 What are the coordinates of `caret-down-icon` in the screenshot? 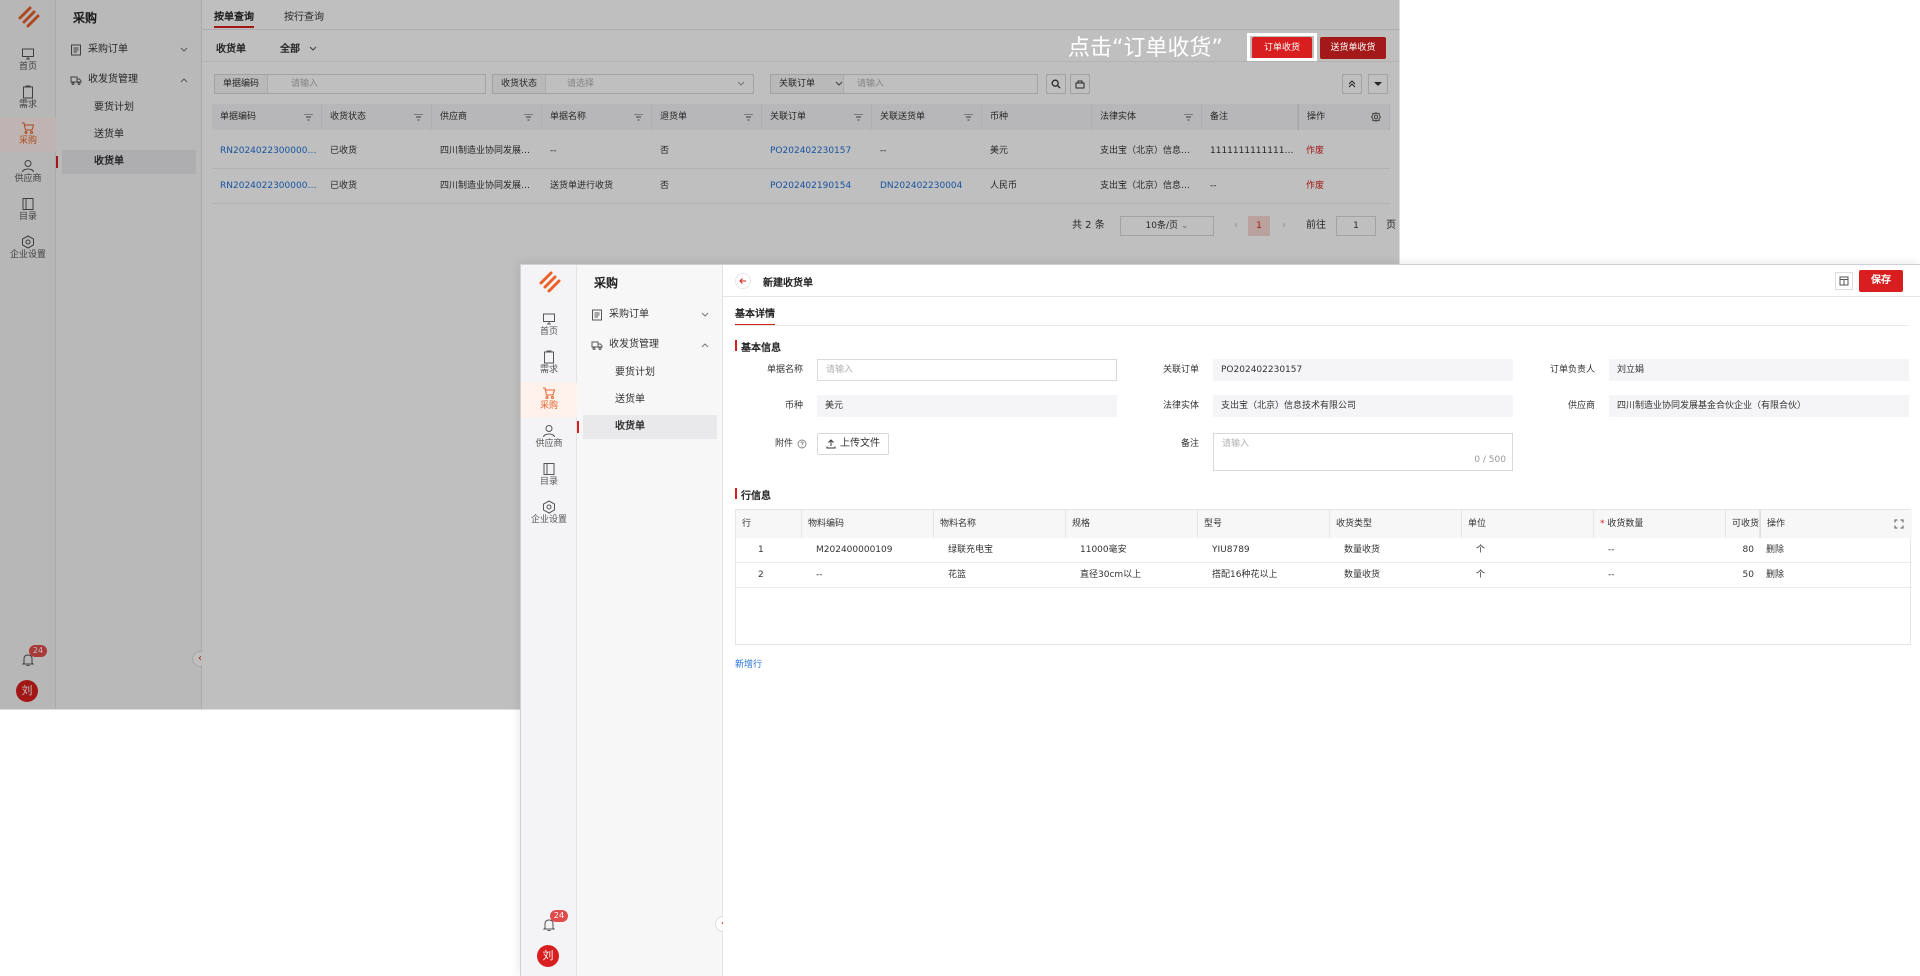 It's located at (1378, 84).